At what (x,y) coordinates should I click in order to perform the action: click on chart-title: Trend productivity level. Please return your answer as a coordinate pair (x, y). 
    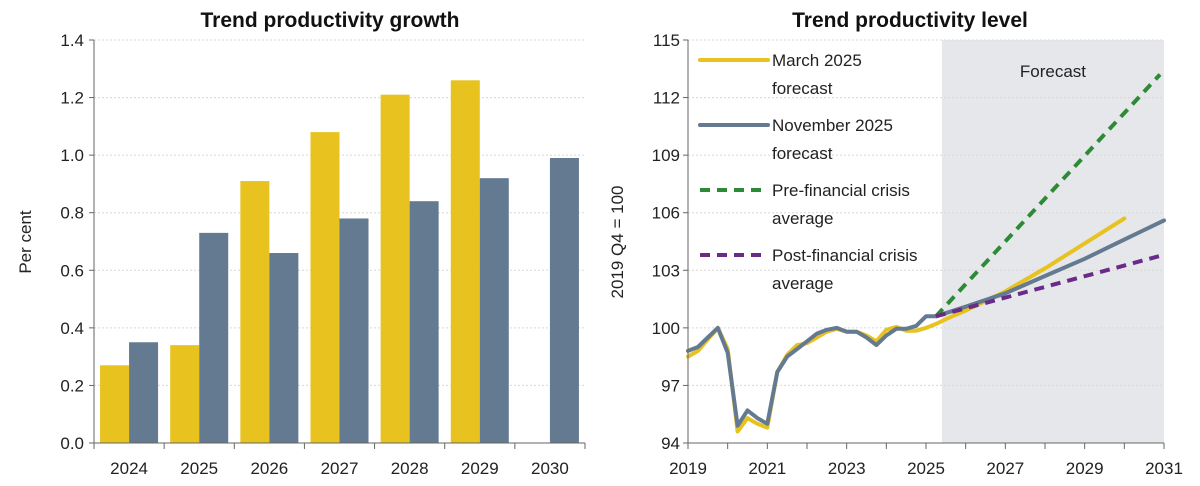
    Looking at the image, I should click on (910, 20).